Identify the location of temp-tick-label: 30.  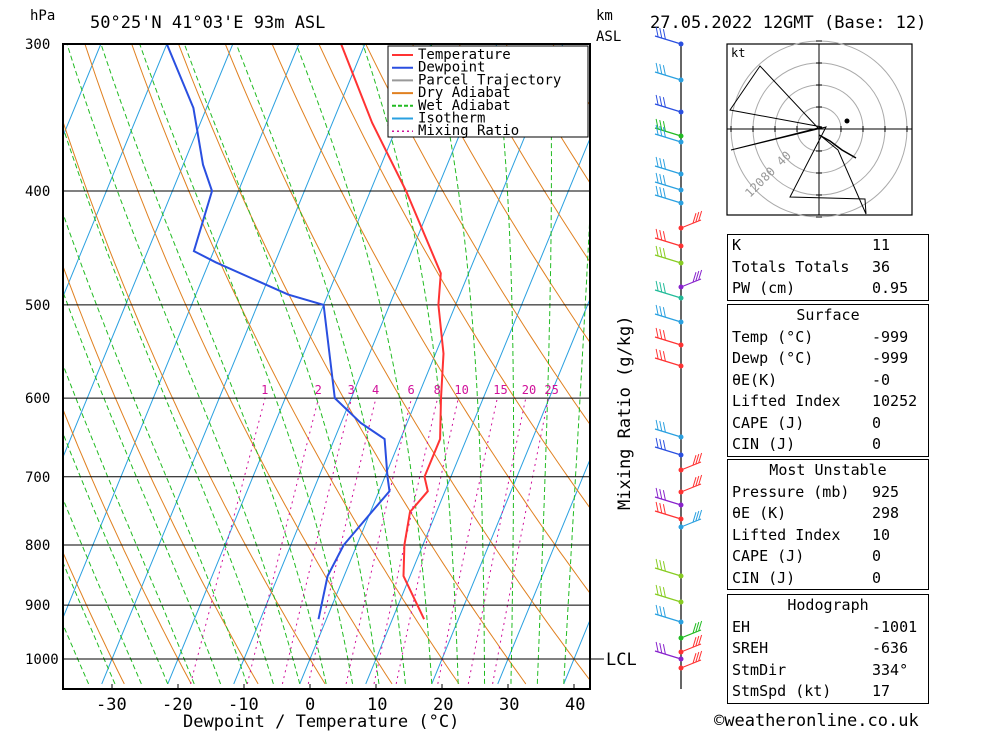
(509, 705).